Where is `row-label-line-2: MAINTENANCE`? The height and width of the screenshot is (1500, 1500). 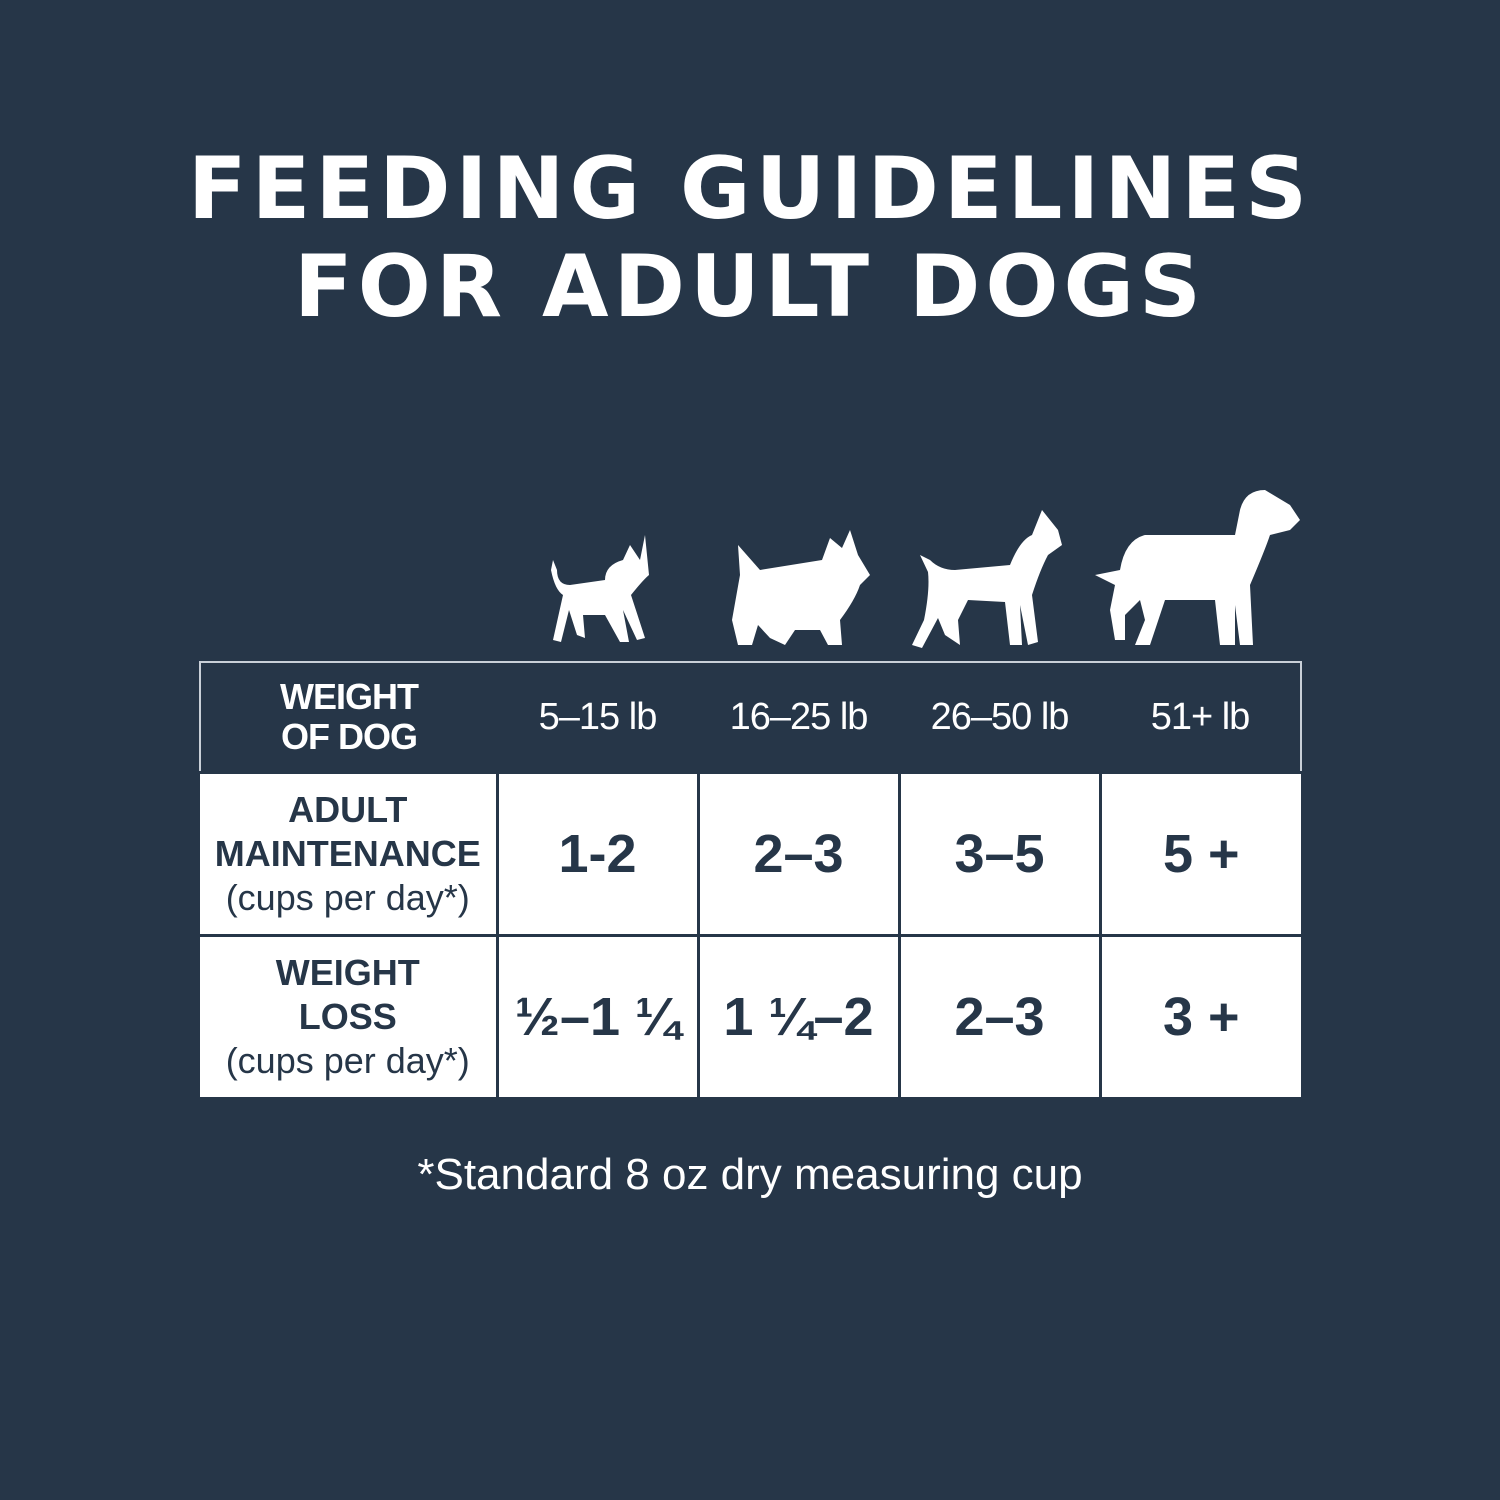
row-label-line-2: MAINTENANCE is located at coordinates (347, 853).